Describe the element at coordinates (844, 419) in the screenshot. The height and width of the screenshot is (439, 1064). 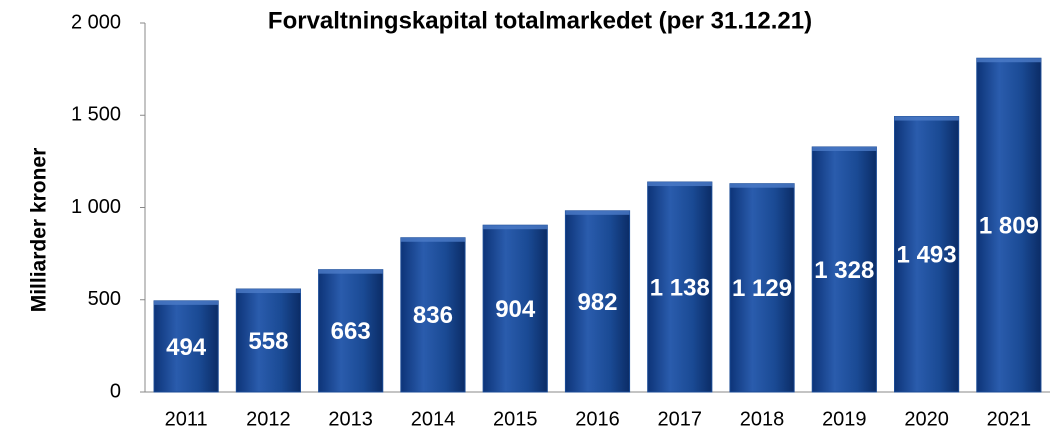
I see `x-tick-label: 2019` at that location.